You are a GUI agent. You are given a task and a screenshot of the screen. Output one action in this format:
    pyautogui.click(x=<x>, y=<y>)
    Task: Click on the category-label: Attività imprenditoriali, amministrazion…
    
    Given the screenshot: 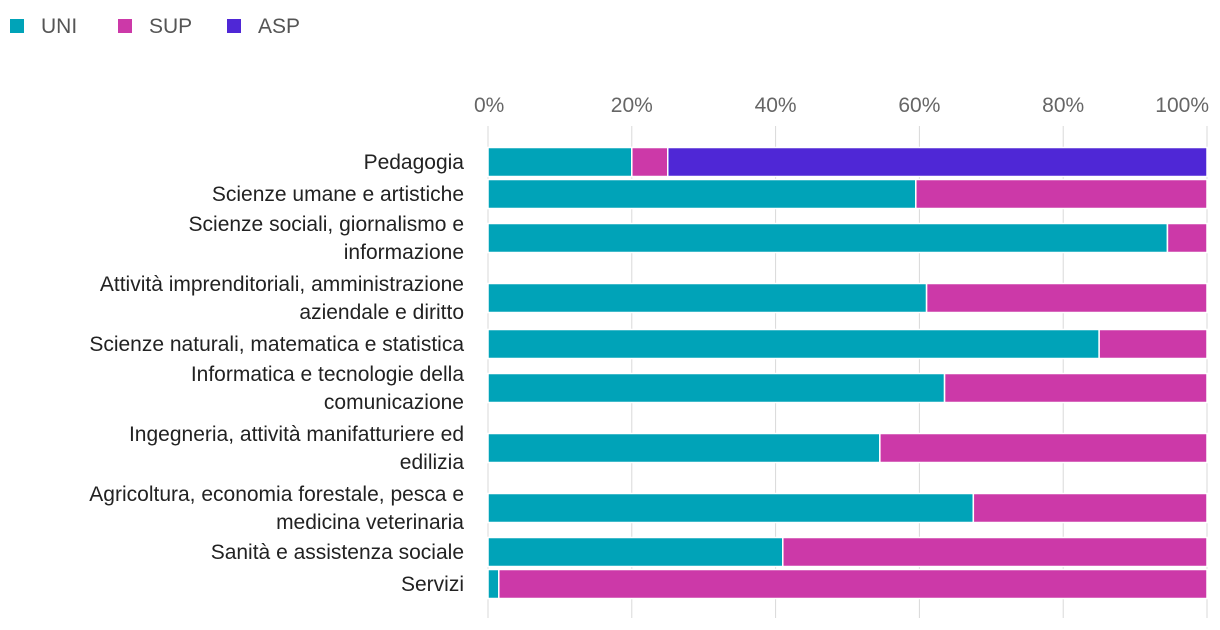 What is the action you would take?
    pyautogui.click(x=282, y=284)
    